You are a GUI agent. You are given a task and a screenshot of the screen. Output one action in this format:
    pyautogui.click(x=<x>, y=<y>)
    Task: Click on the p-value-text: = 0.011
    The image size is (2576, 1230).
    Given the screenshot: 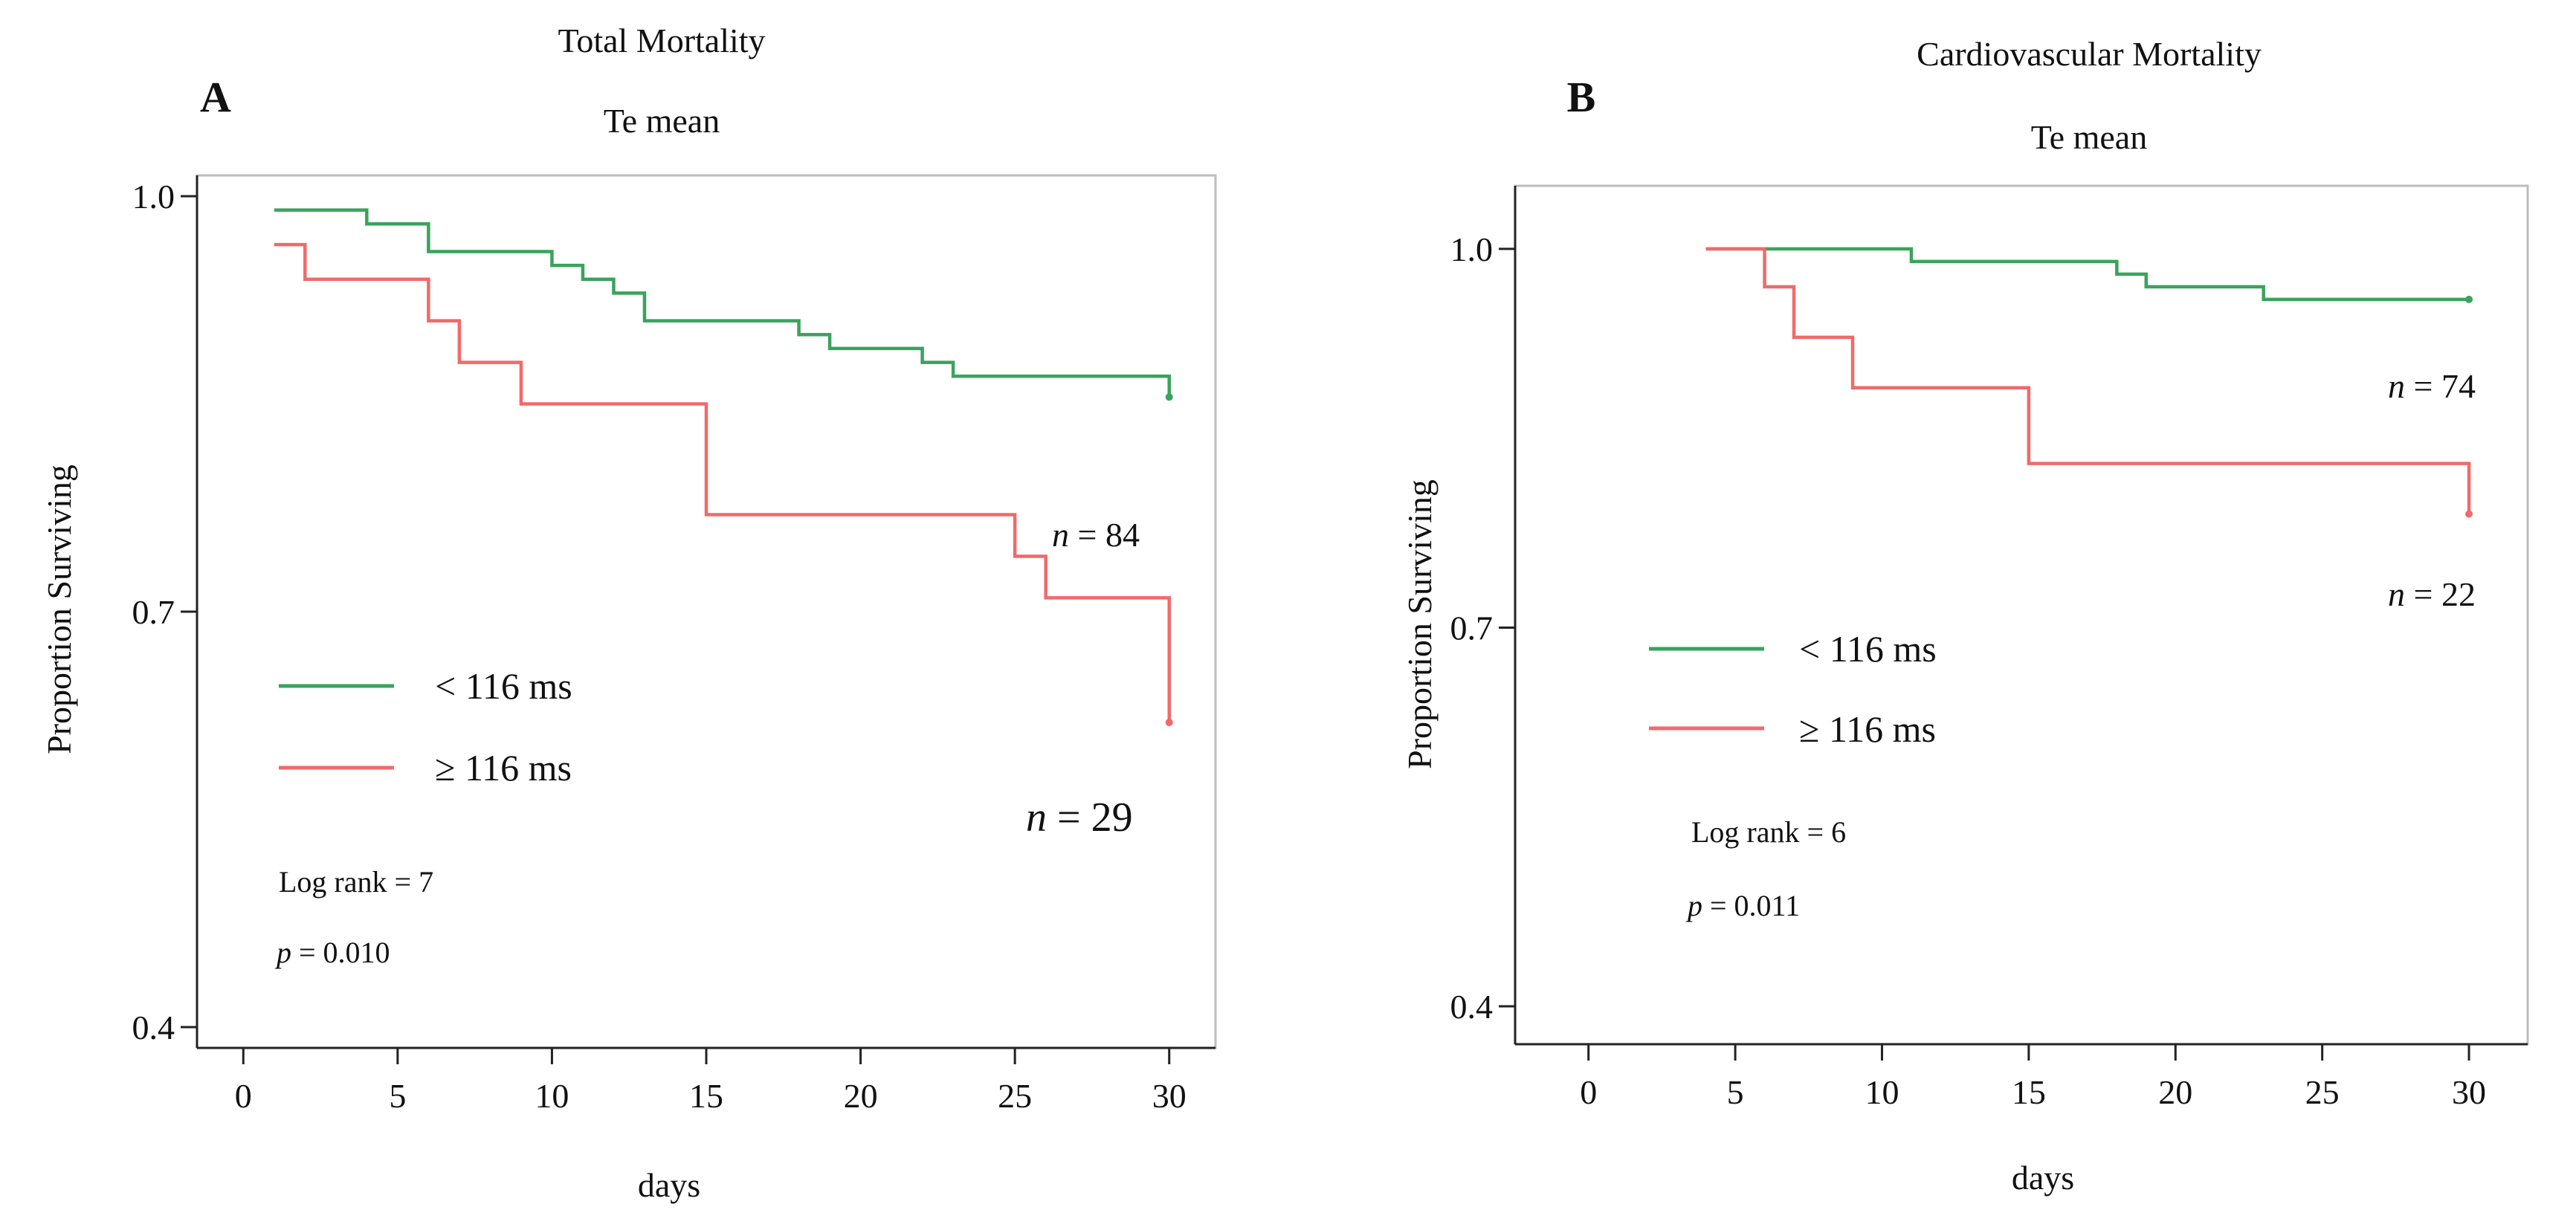 What is the action you would take?
    pyautogui.click(x=1751, y=905)
    